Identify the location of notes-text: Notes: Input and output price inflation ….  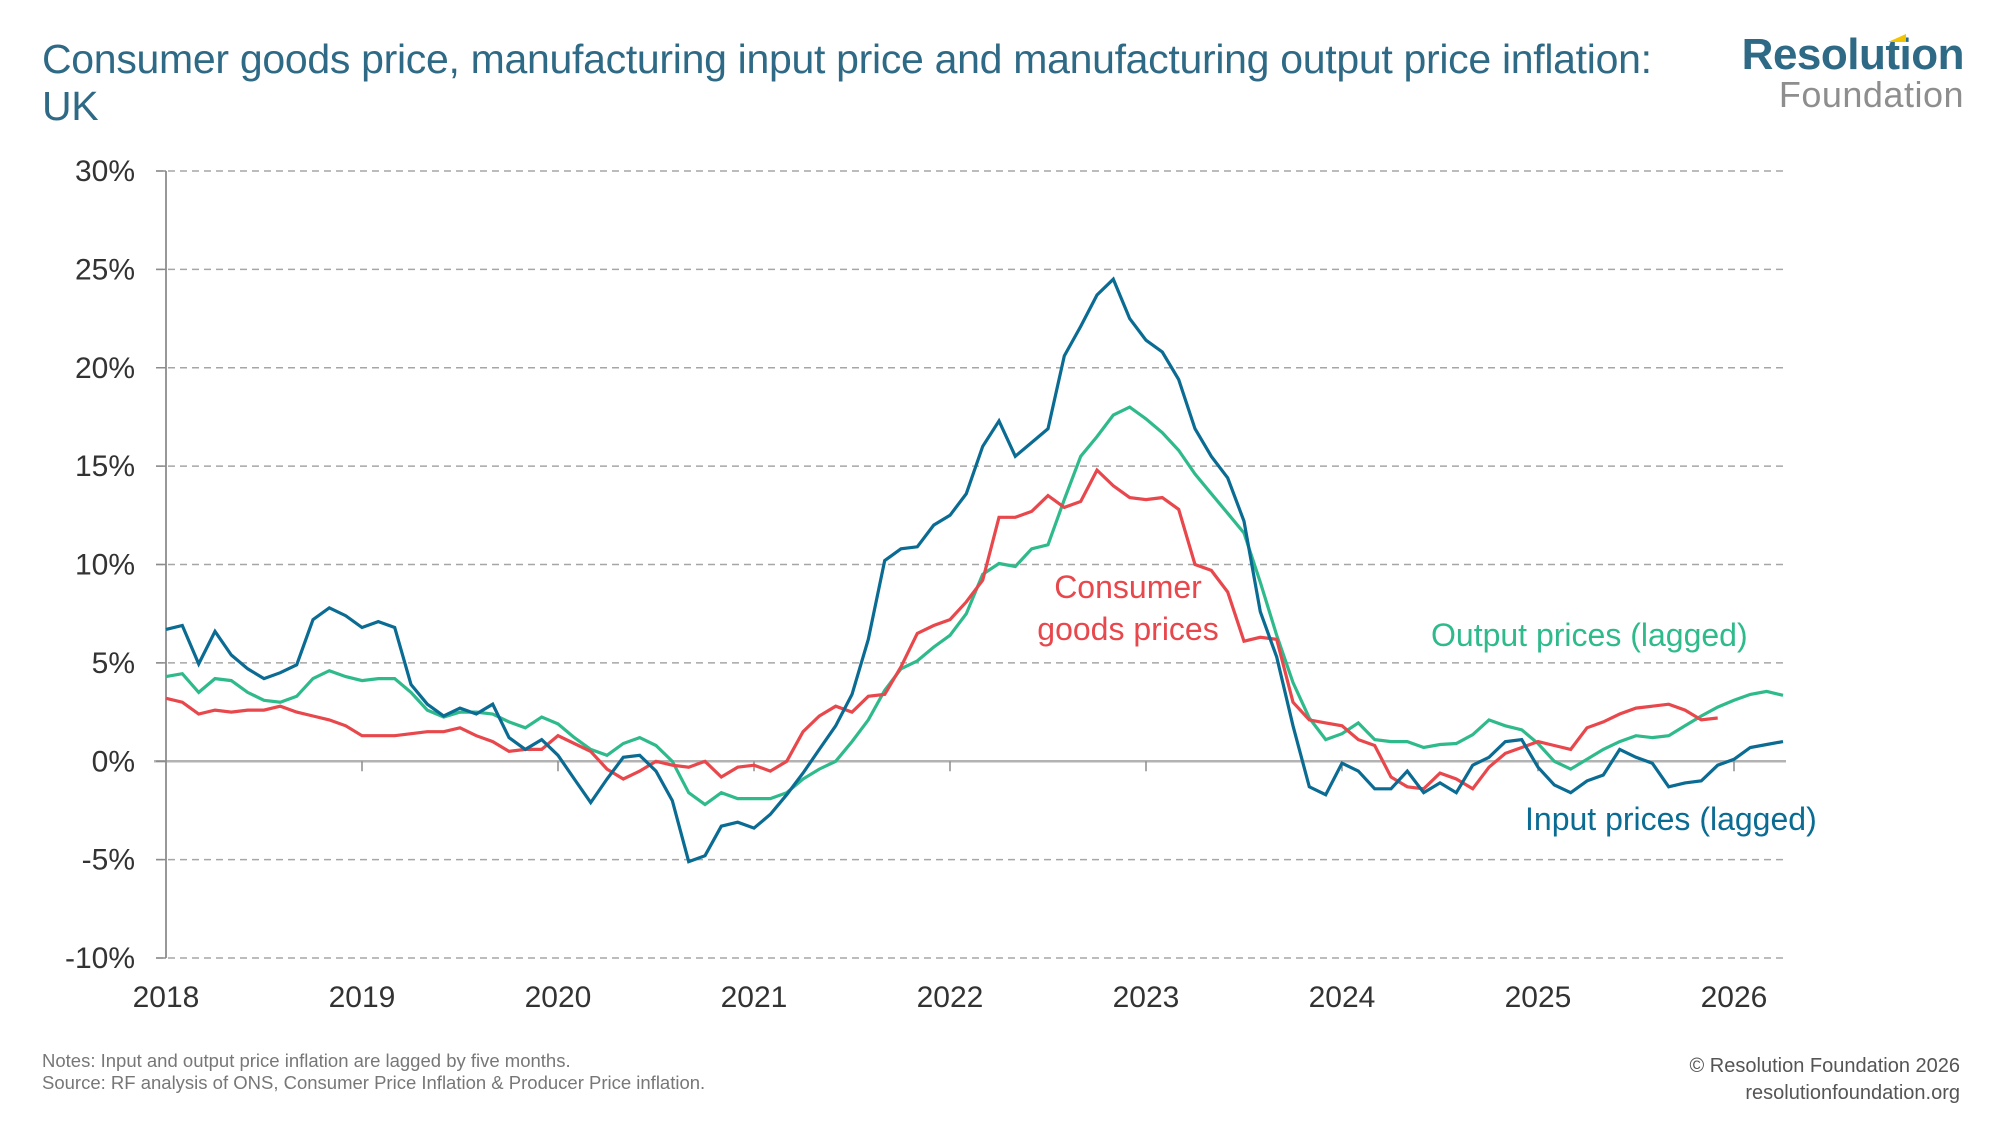
(306, 1060).